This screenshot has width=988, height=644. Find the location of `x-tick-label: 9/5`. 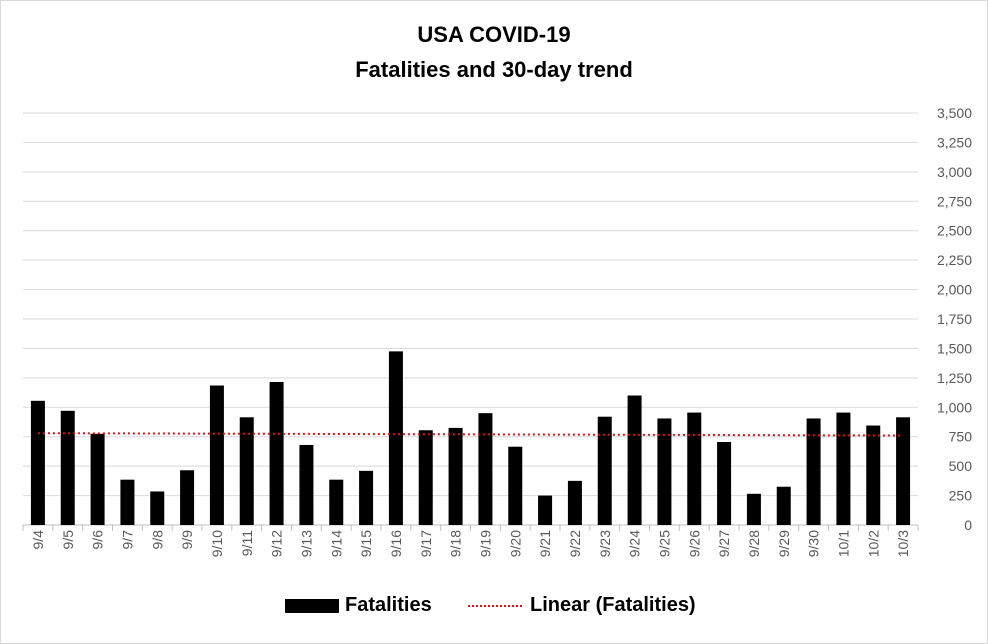

x-tick-label: 9/5 is located at coordinates (68, 540).